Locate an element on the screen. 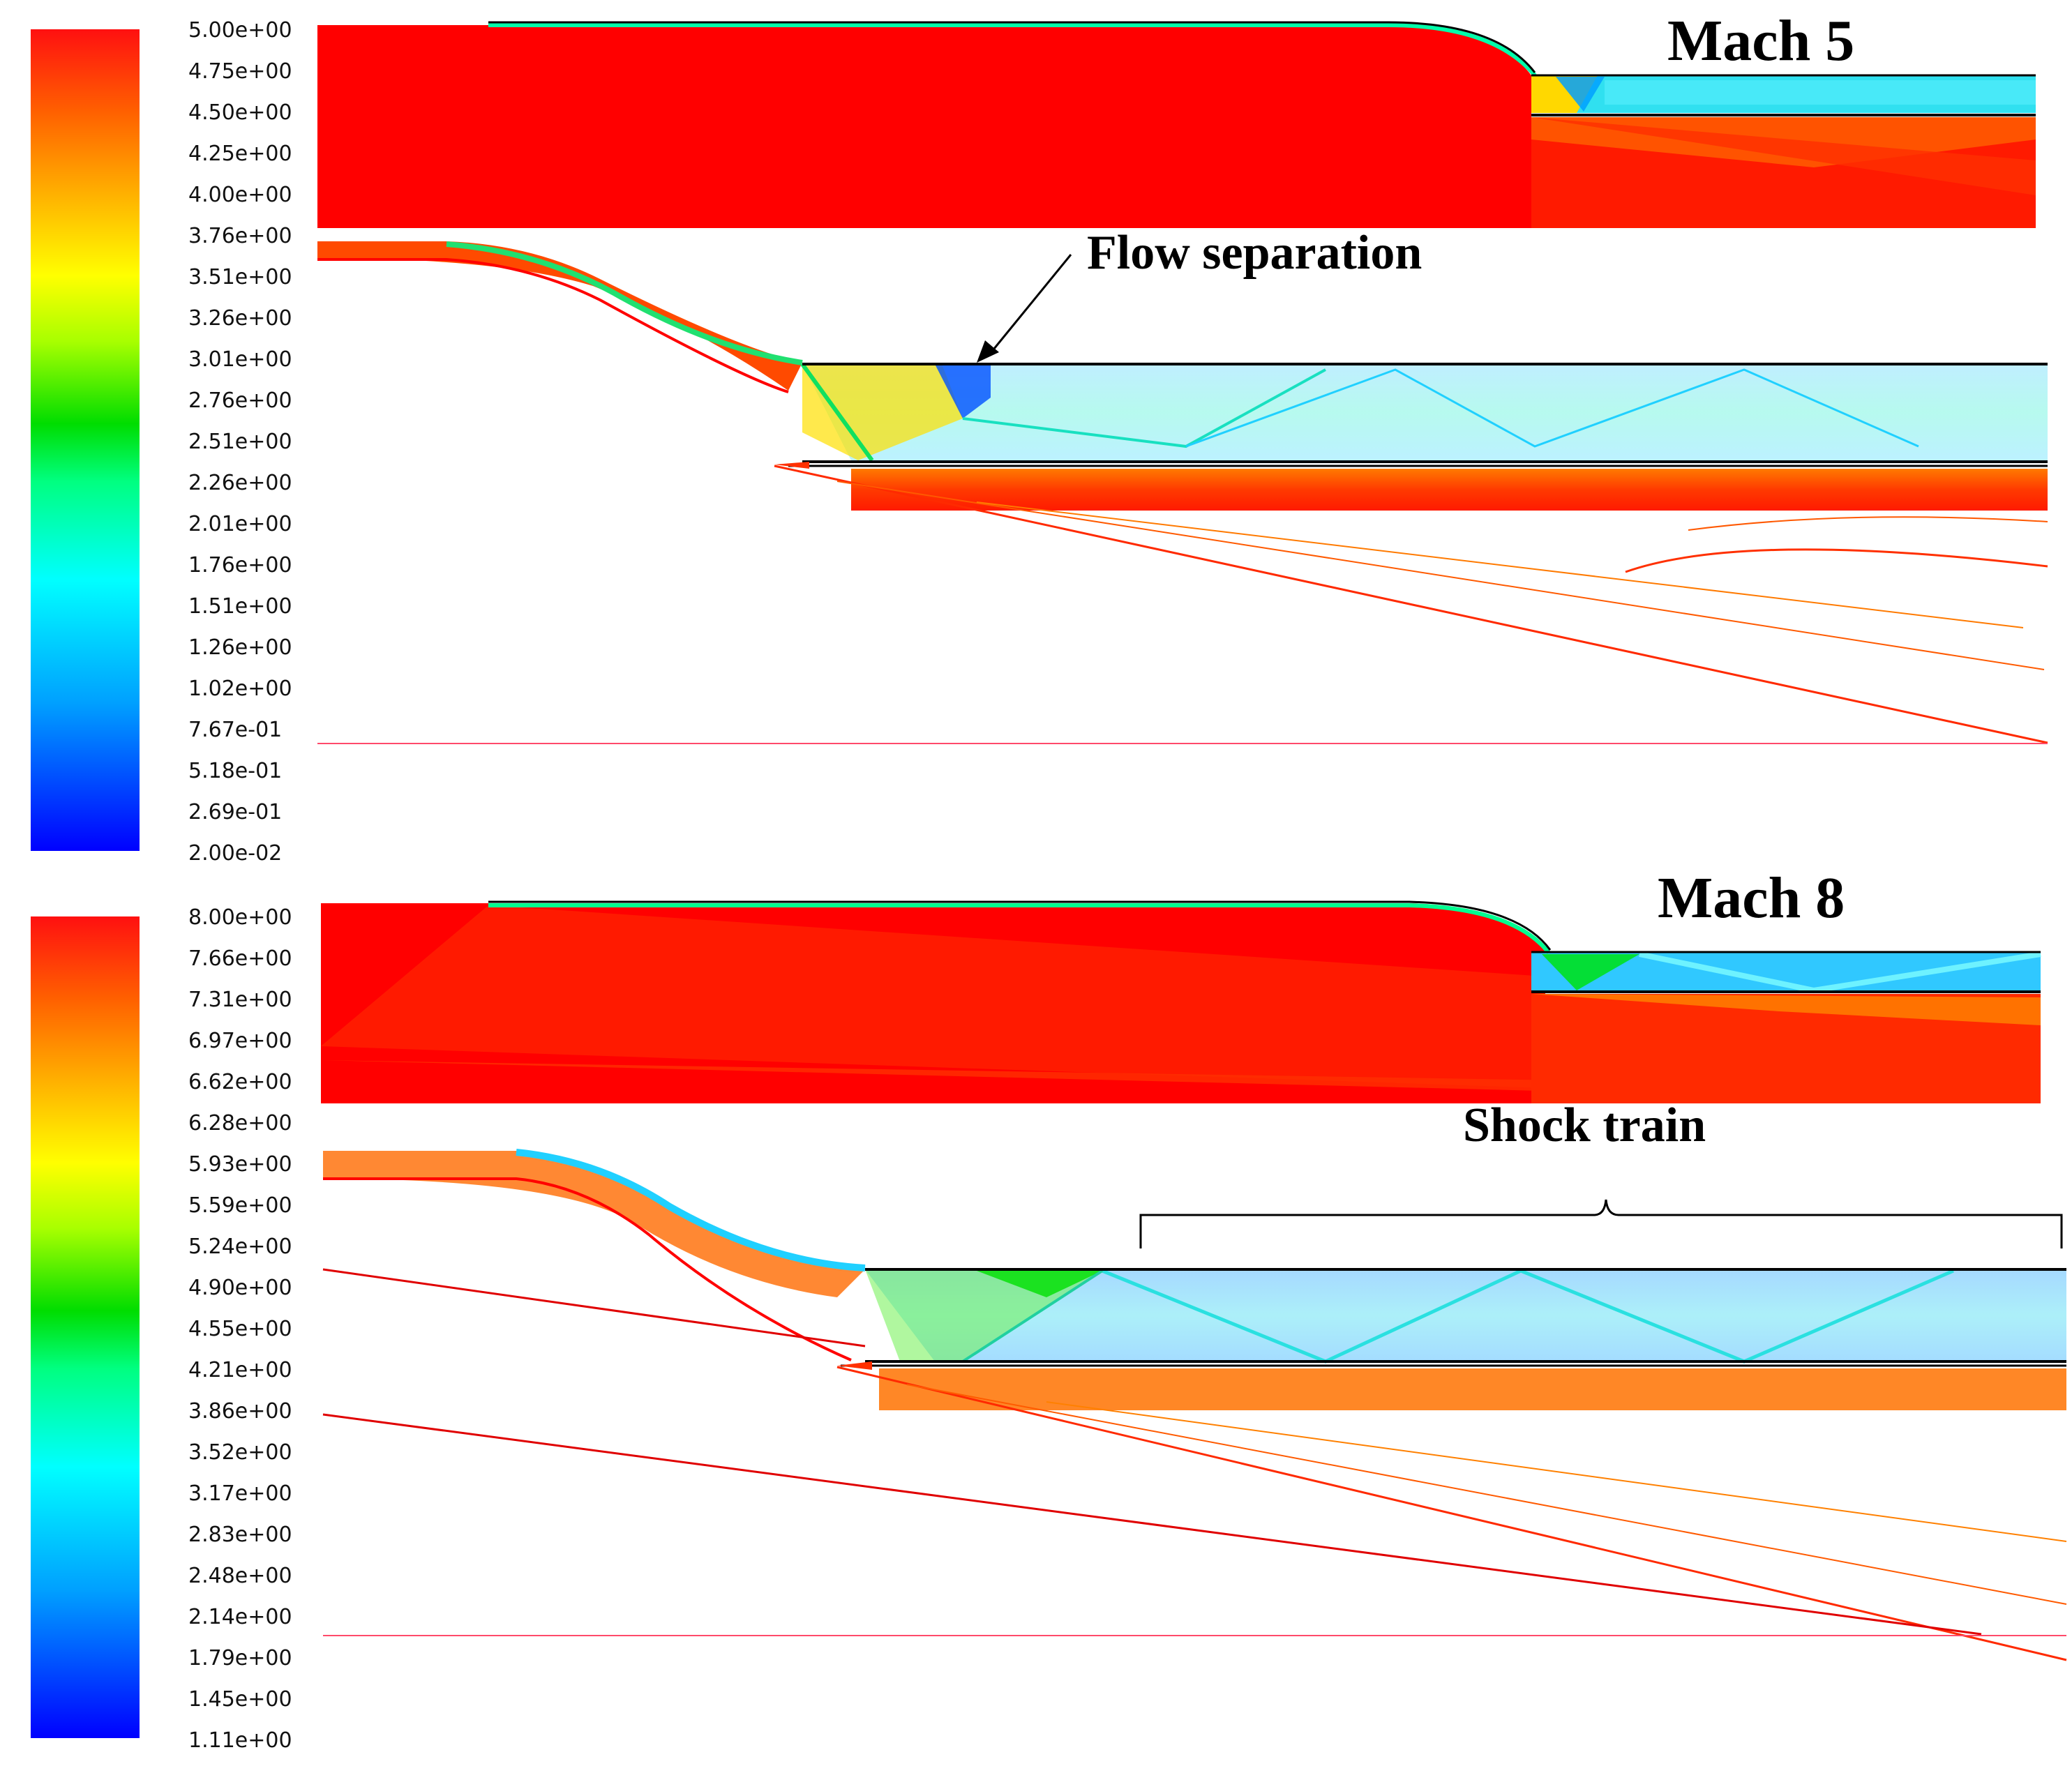 The image size is (2072, 1766). colorbar-tick-label: 1.11e+00 is located at coordinates (240, 1741).